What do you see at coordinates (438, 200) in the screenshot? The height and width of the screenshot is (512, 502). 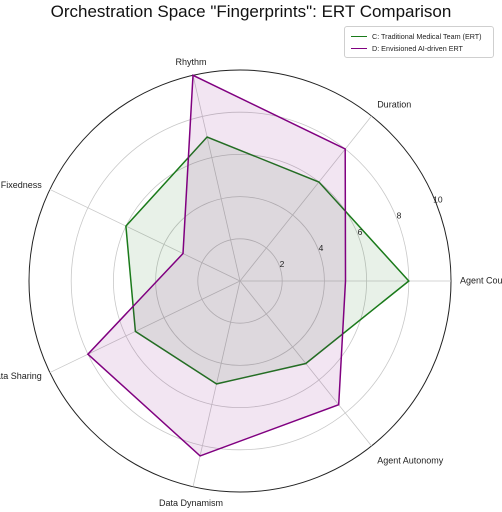 I see `r-tick-label-10: 10` at bounding box center [438, 200].